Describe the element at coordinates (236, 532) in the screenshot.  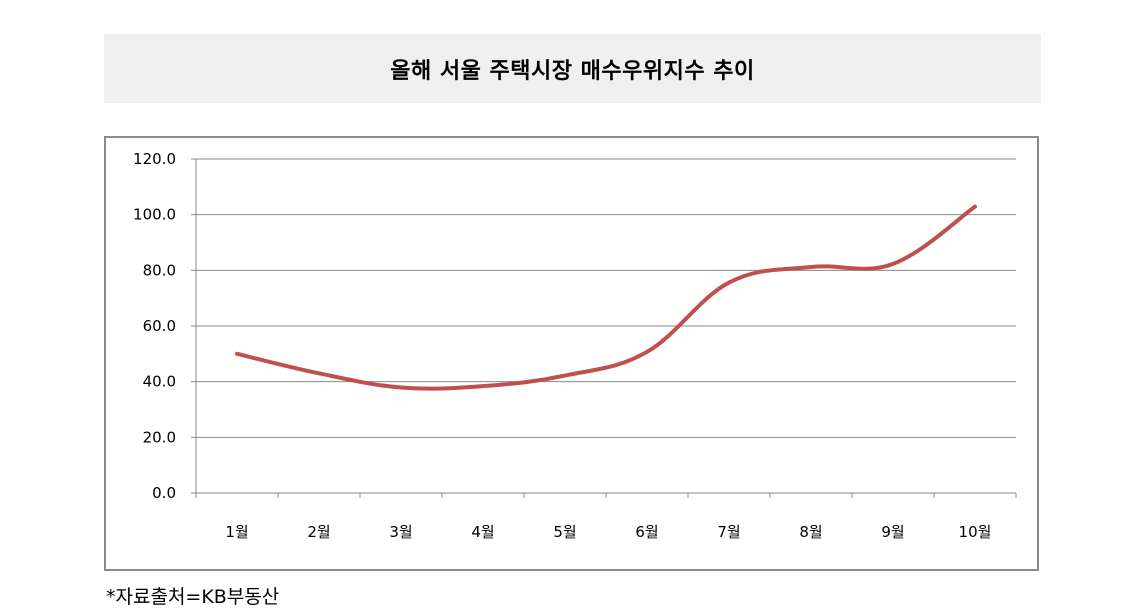
I see `x-tick-label: 1월` at that location.